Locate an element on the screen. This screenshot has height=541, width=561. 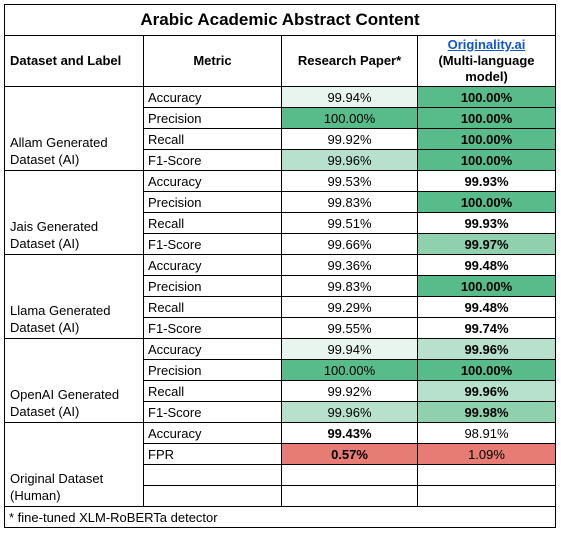
dataset-label-openai: OpenAI Generated Dataset (AI) is located at coordinates (74, 380).